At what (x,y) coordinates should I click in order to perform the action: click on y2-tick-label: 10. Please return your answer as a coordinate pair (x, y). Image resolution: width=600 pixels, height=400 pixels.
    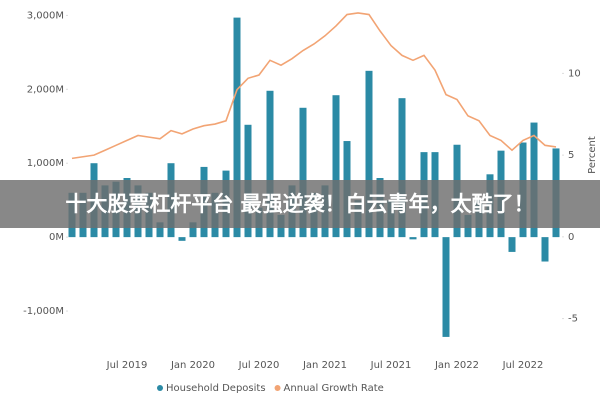
    Looking at the image, I should click on (574, 73).